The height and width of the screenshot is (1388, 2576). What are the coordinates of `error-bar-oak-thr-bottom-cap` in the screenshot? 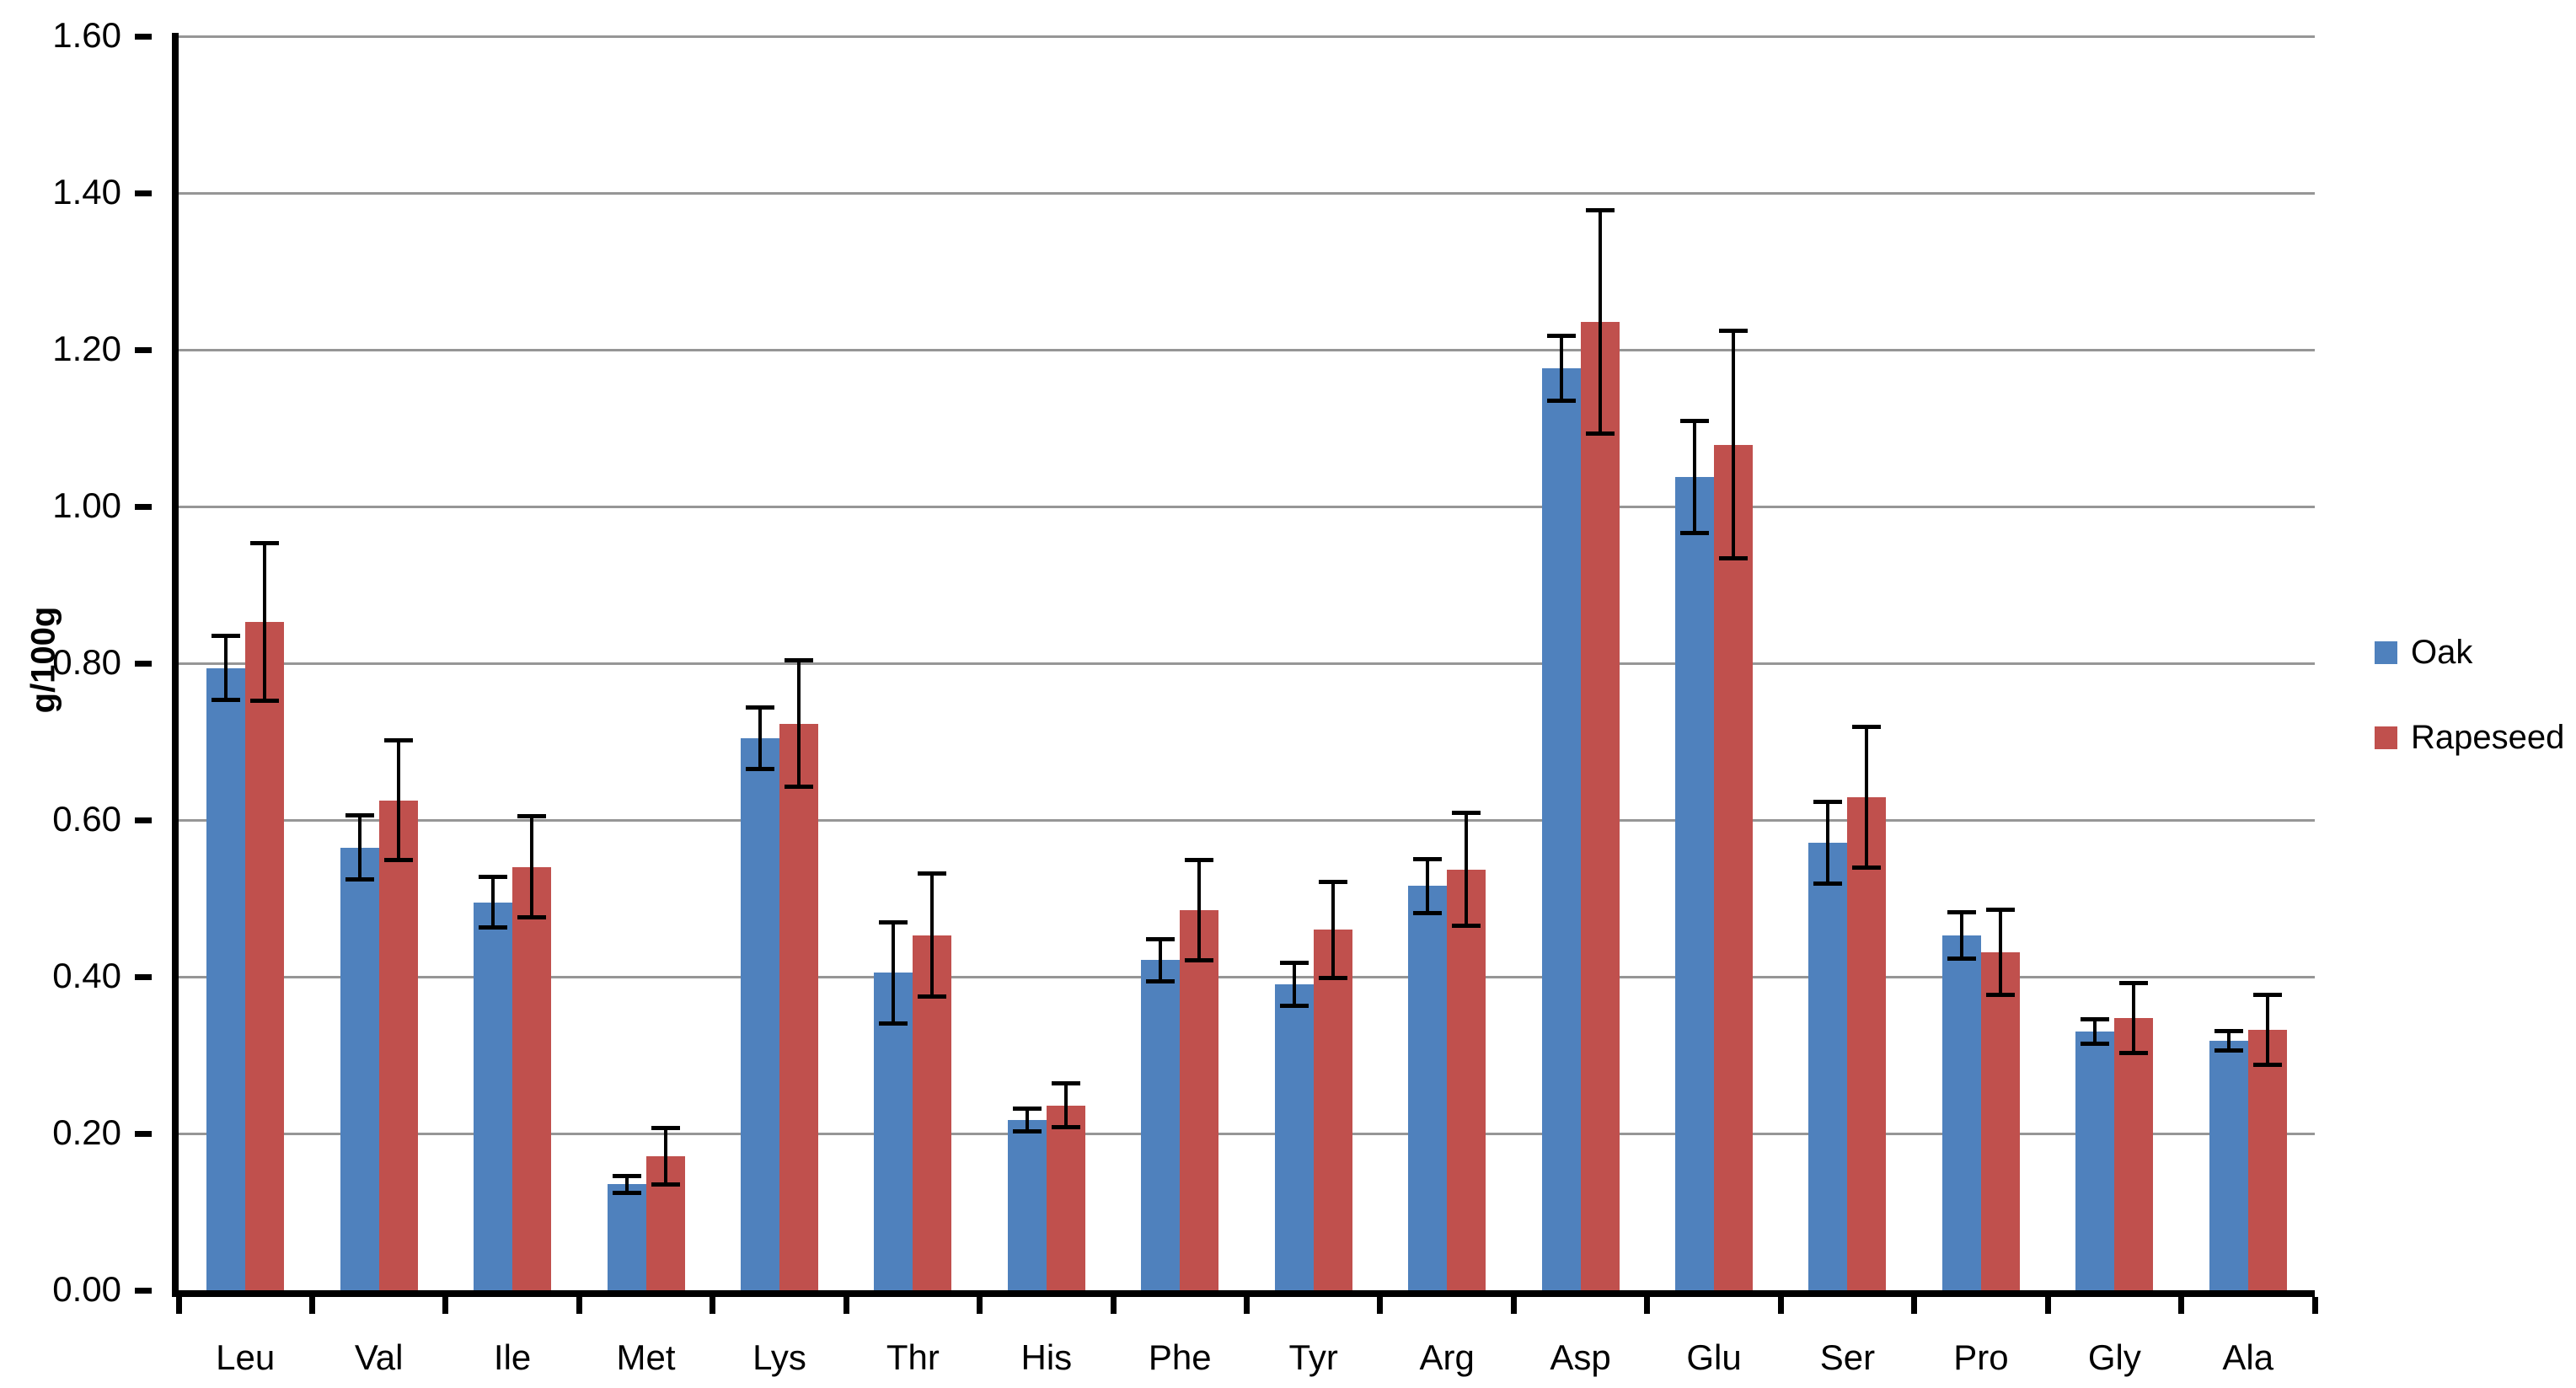 It's located at (894, 1024).